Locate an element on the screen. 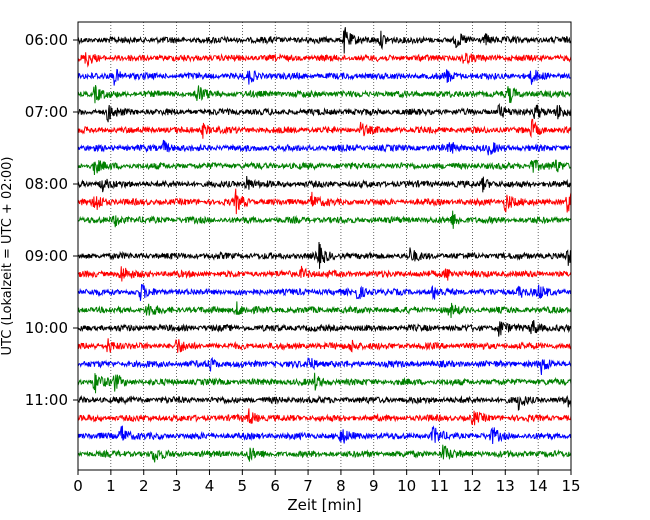 This screenshot has width=650, height=520. y-axis: 06:00 07:00 08:00 09:00 10:00 11:00 is located at coordinates (51, 220).